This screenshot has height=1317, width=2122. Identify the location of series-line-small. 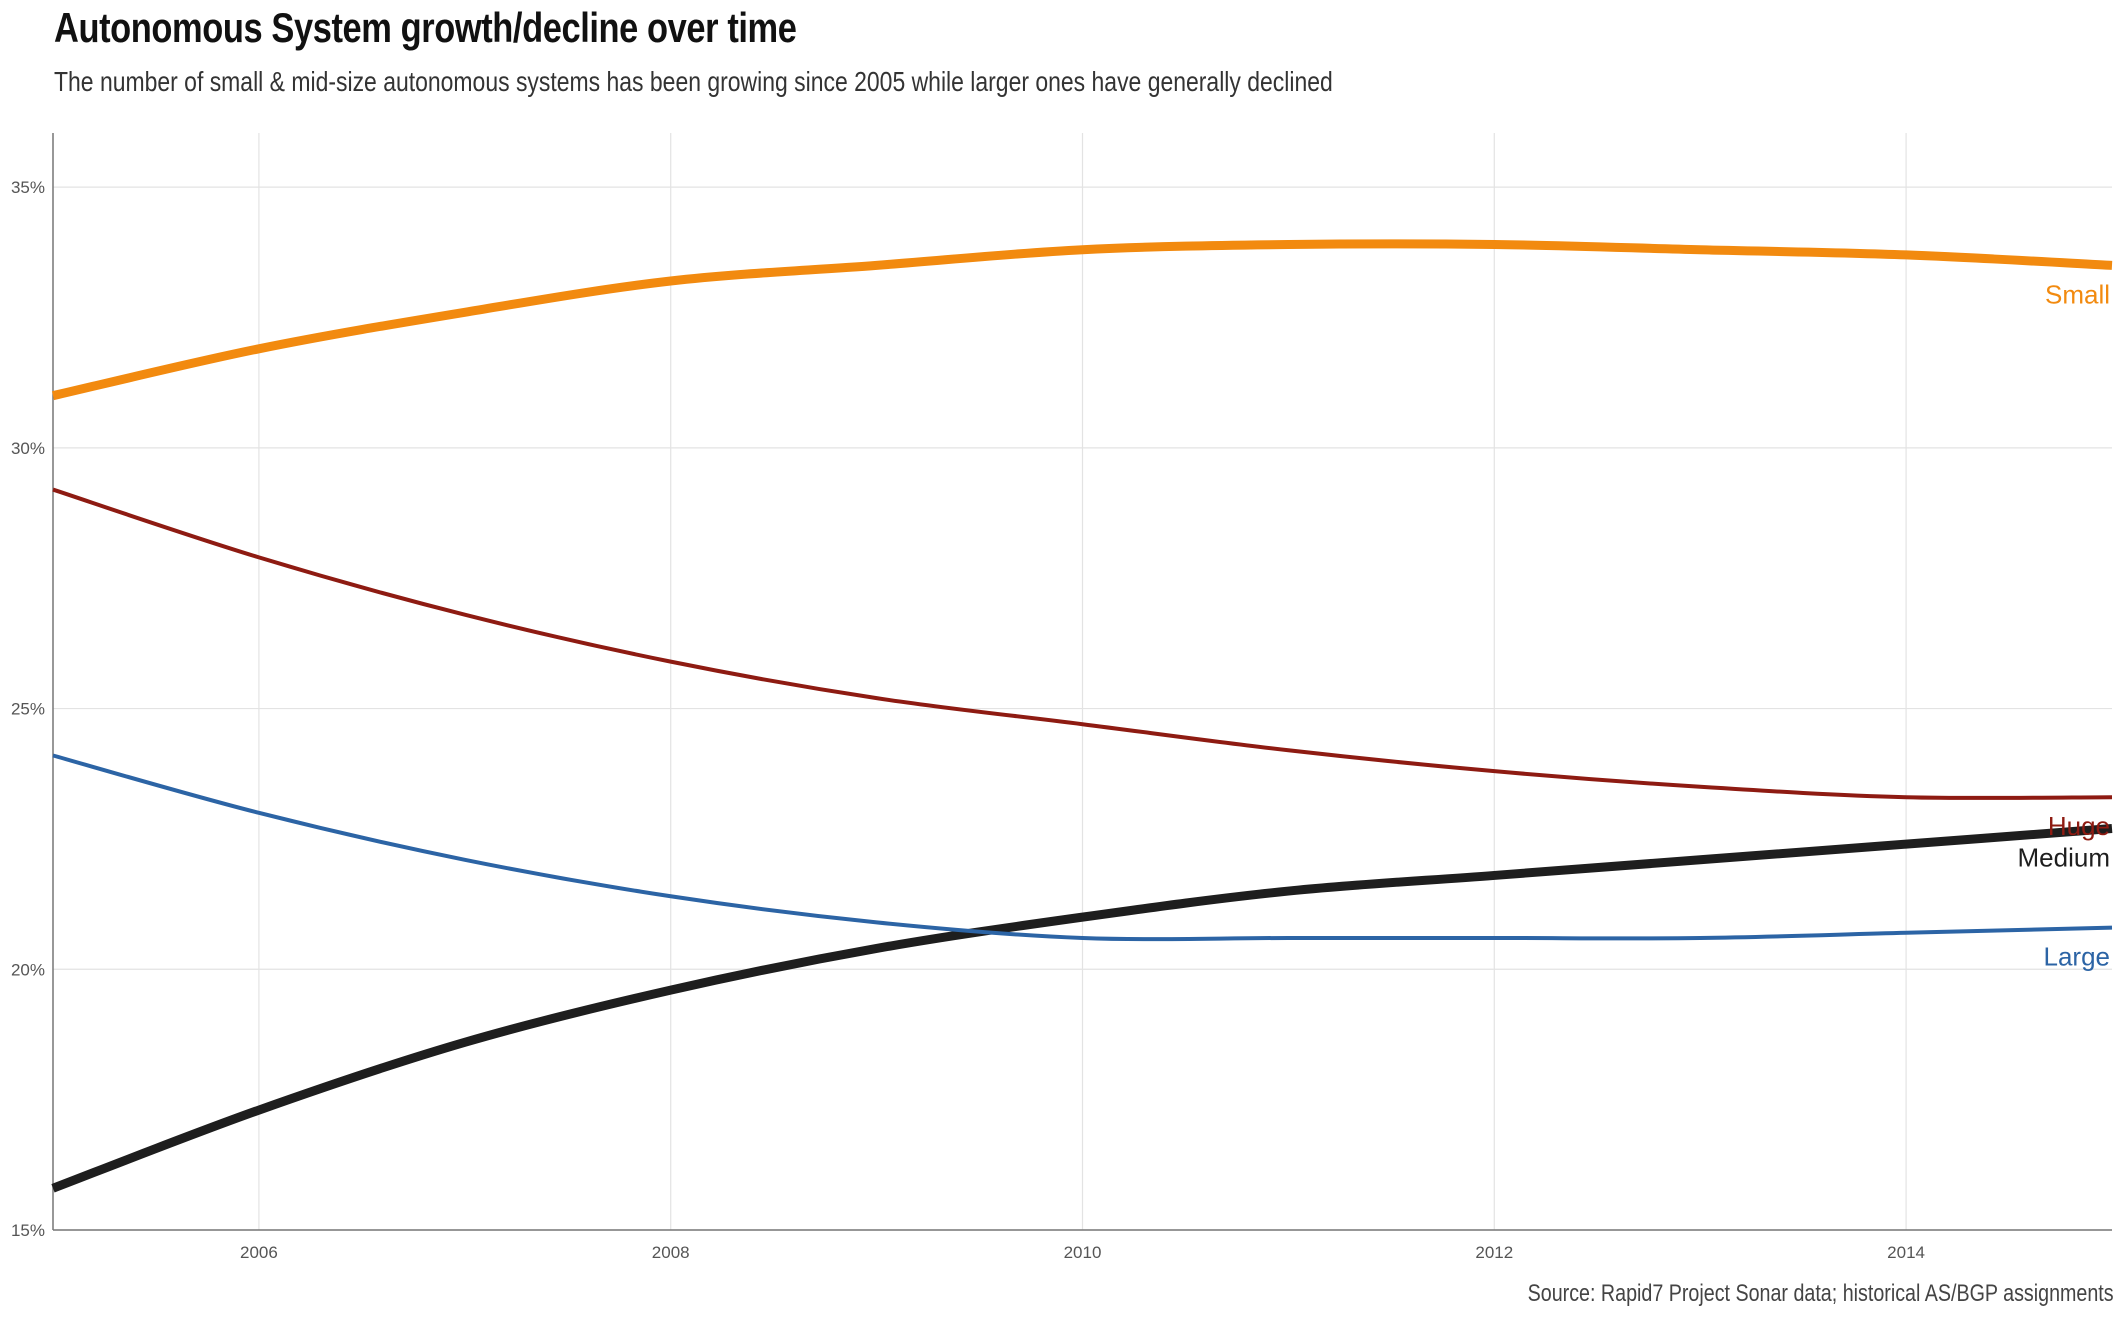
(1082, 320).